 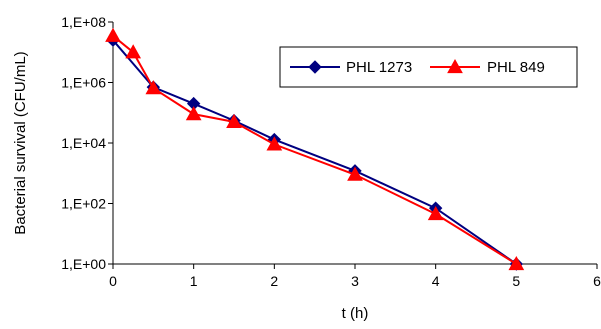 What do you see at coordinates (355, 281) in the screenshot?
I see `x-tick-label: 3` at bounding box center [355, 281].